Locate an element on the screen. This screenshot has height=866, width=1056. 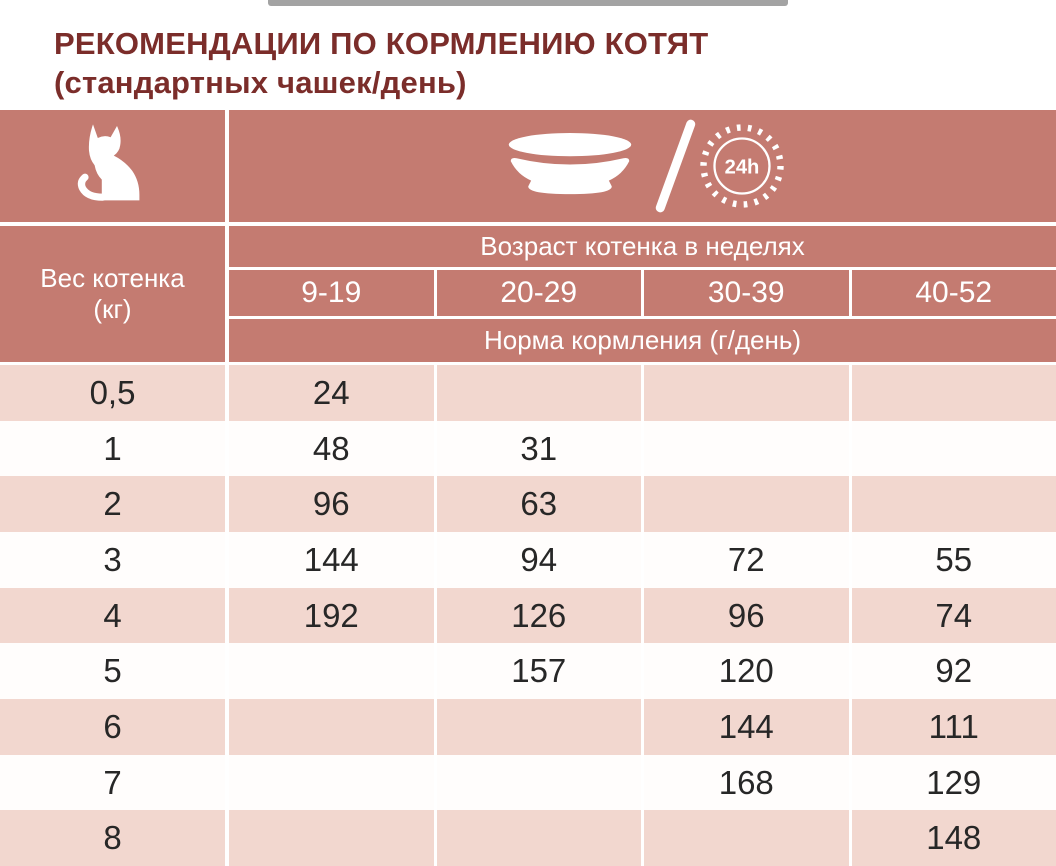
value-cell: 129 is located at coordinates (953, 782).